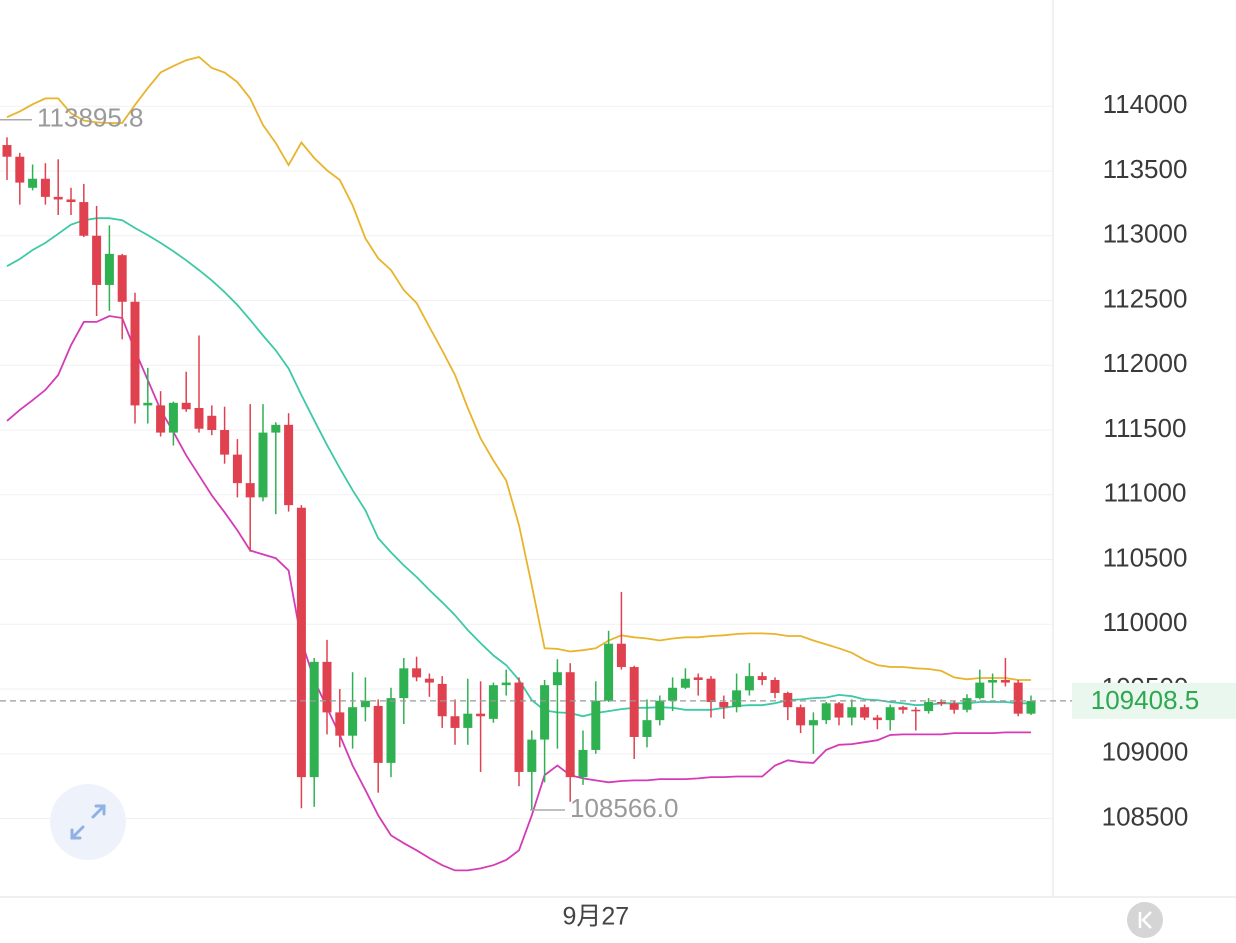  What do you see at coordinates (1145, 169) in the screenshot?
I see `y-tick-label: 113500` at bounding box center [1145, 169].